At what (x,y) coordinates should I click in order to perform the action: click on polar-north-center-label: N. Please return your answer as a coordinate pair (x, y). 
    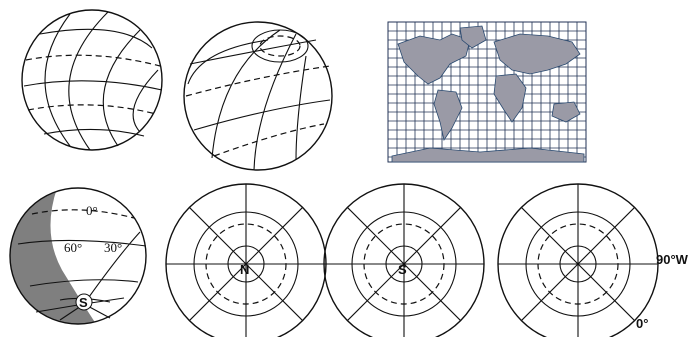
    Looking at the image, I should click on (244, 269).